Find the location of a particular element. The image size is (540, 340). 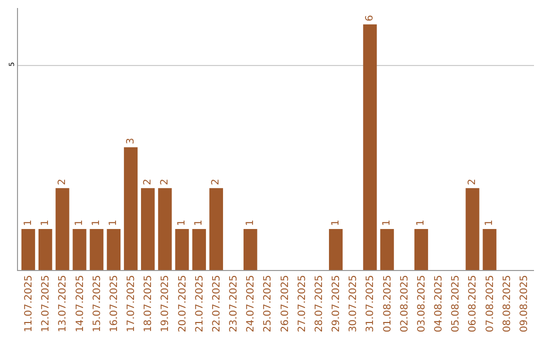

x-tick-label: 12.07.2025 is located at coordinates (46, 303).